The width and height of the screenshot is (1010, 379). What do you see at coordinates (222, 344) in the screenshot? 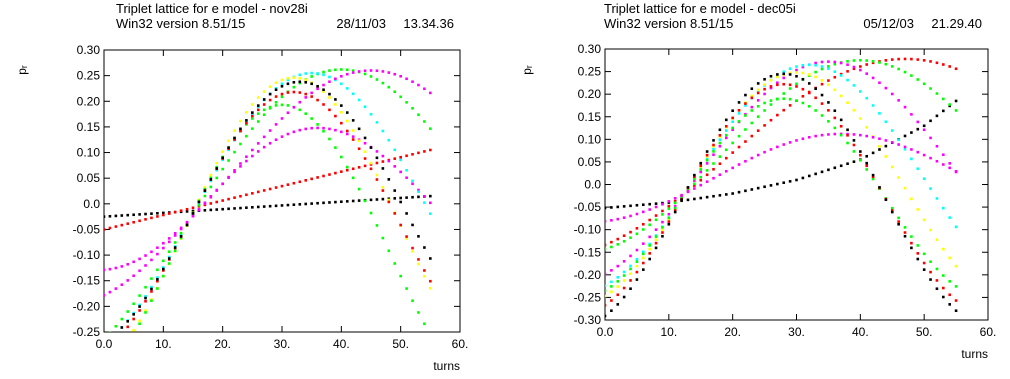
I see `x-tick-label: 20.` at bounding box center [222, 344].